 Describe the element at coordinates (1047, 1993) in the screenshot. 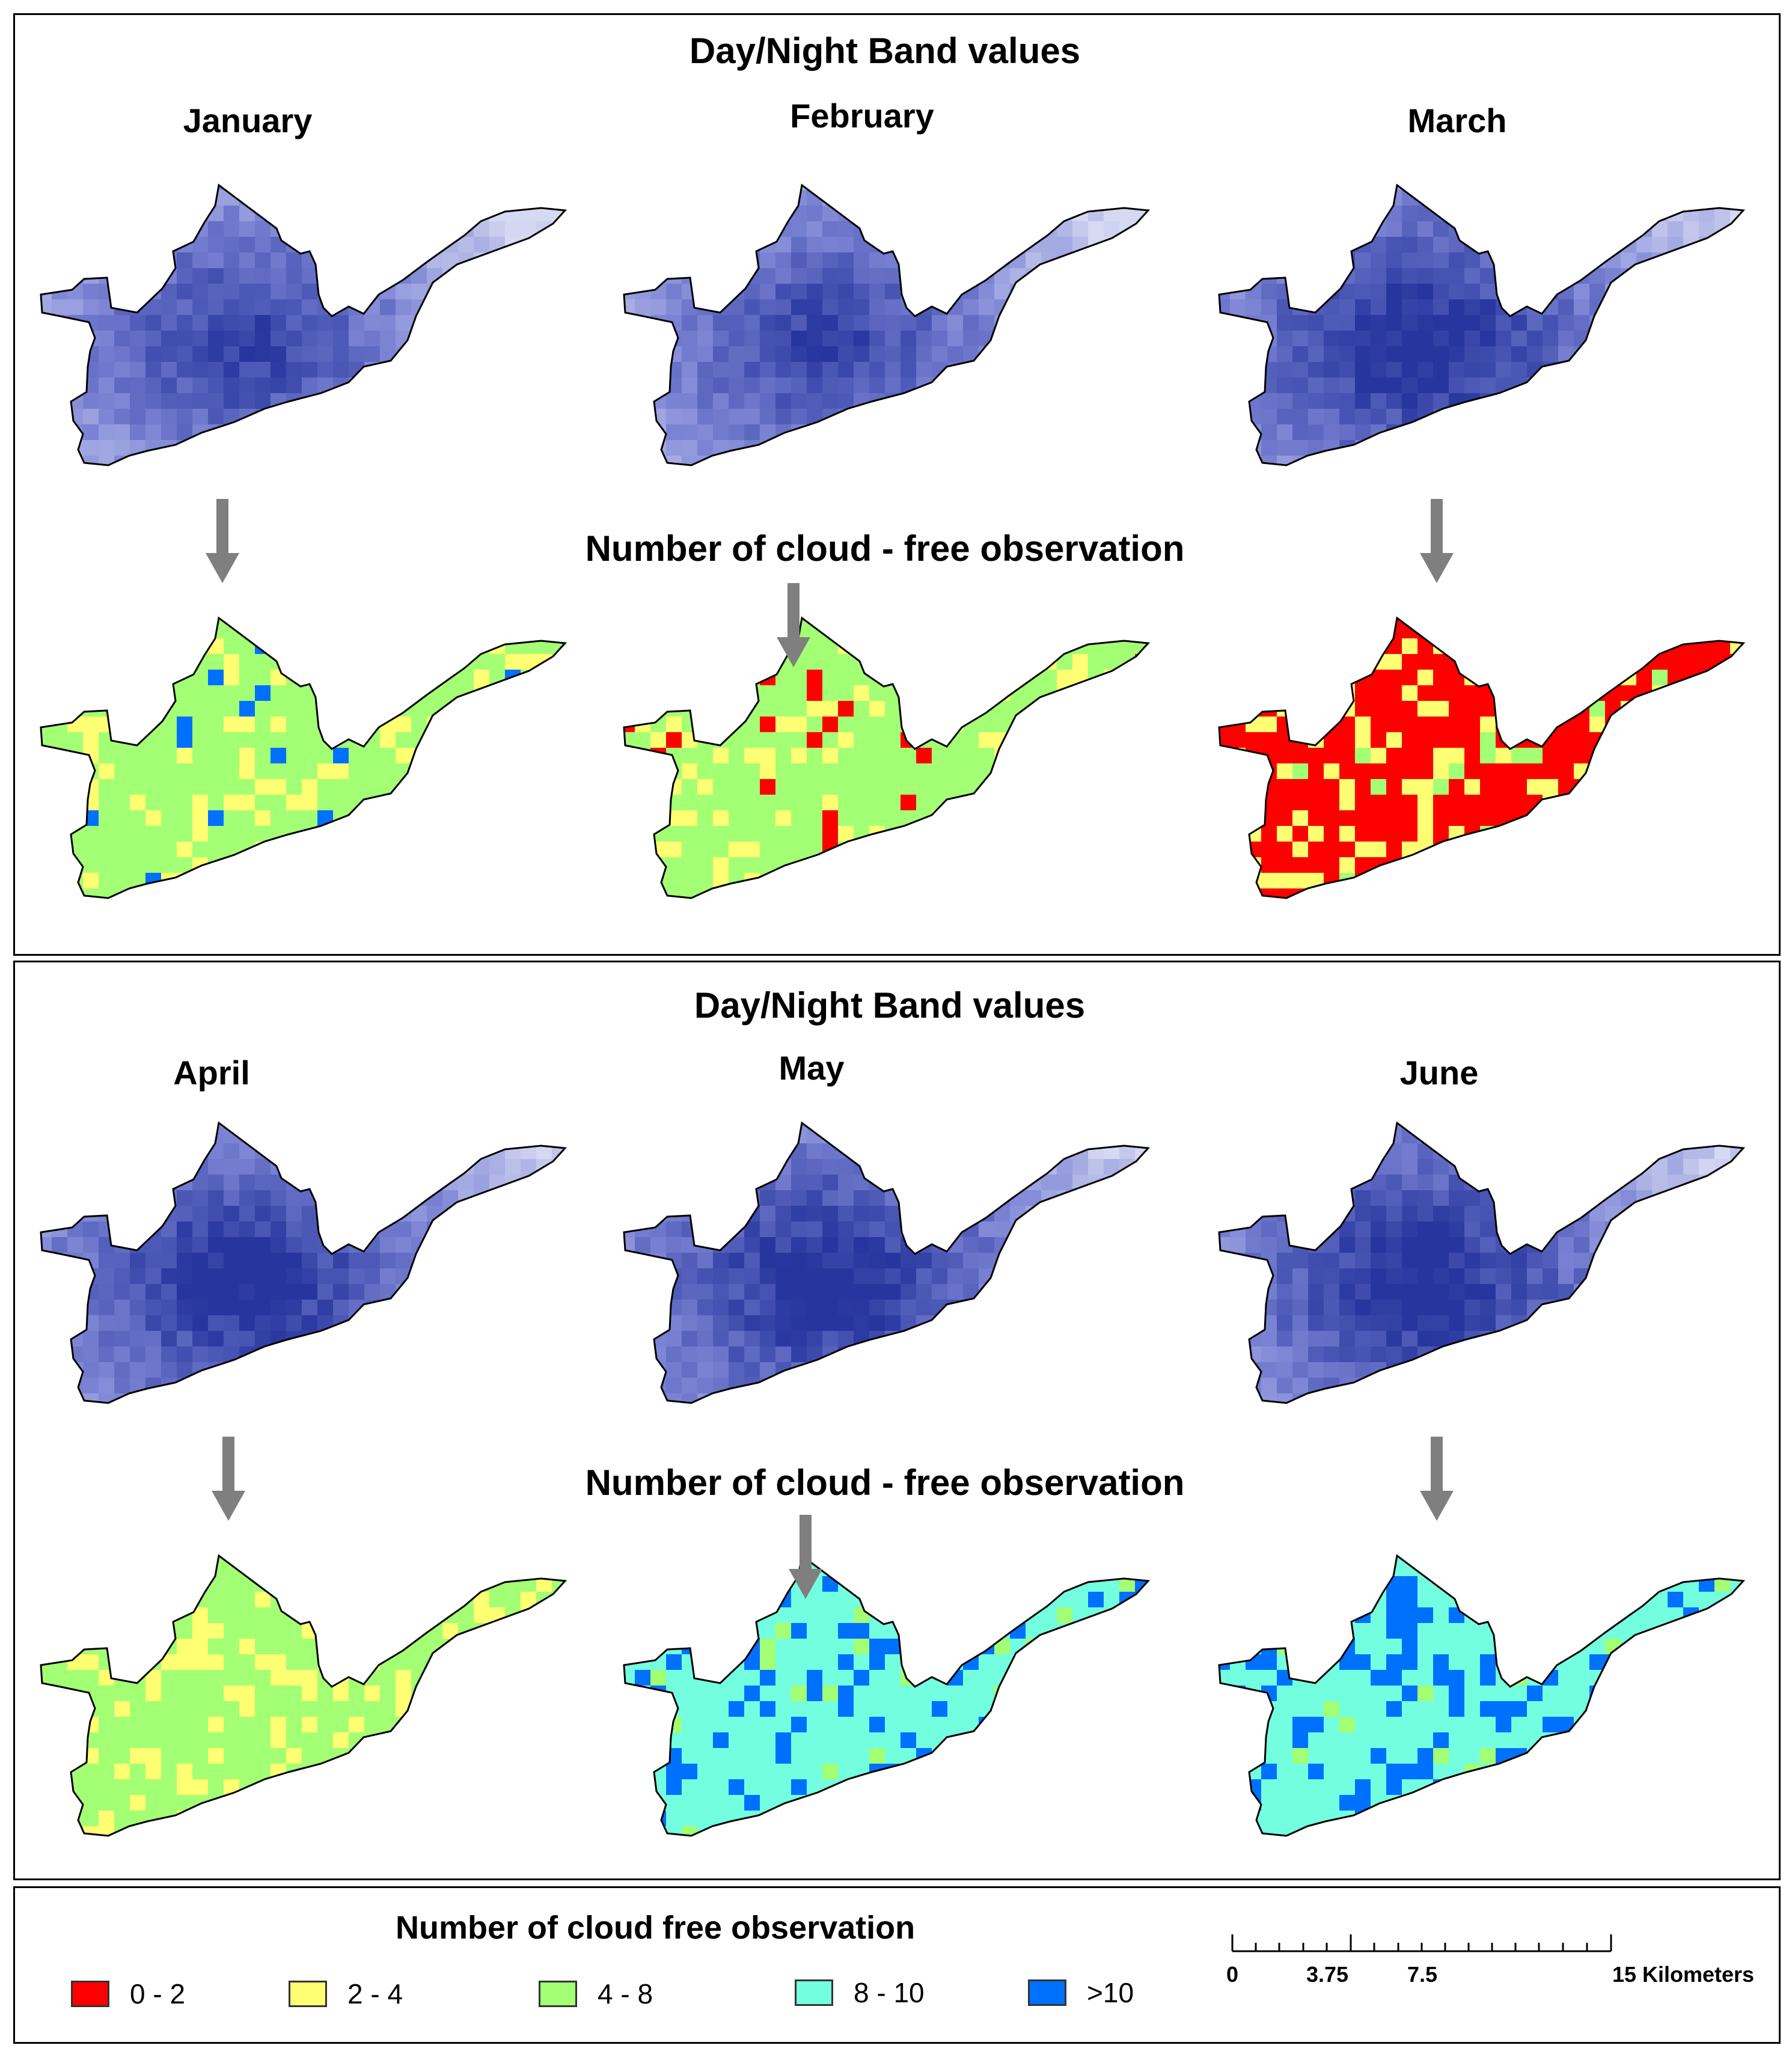

I see `legend-swatch-blue` at that location.